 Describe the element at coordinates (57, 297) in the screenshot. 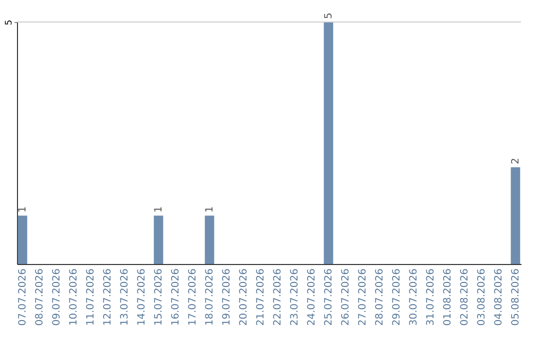

I see `x-tick-label: 09.07.2026` at that location.